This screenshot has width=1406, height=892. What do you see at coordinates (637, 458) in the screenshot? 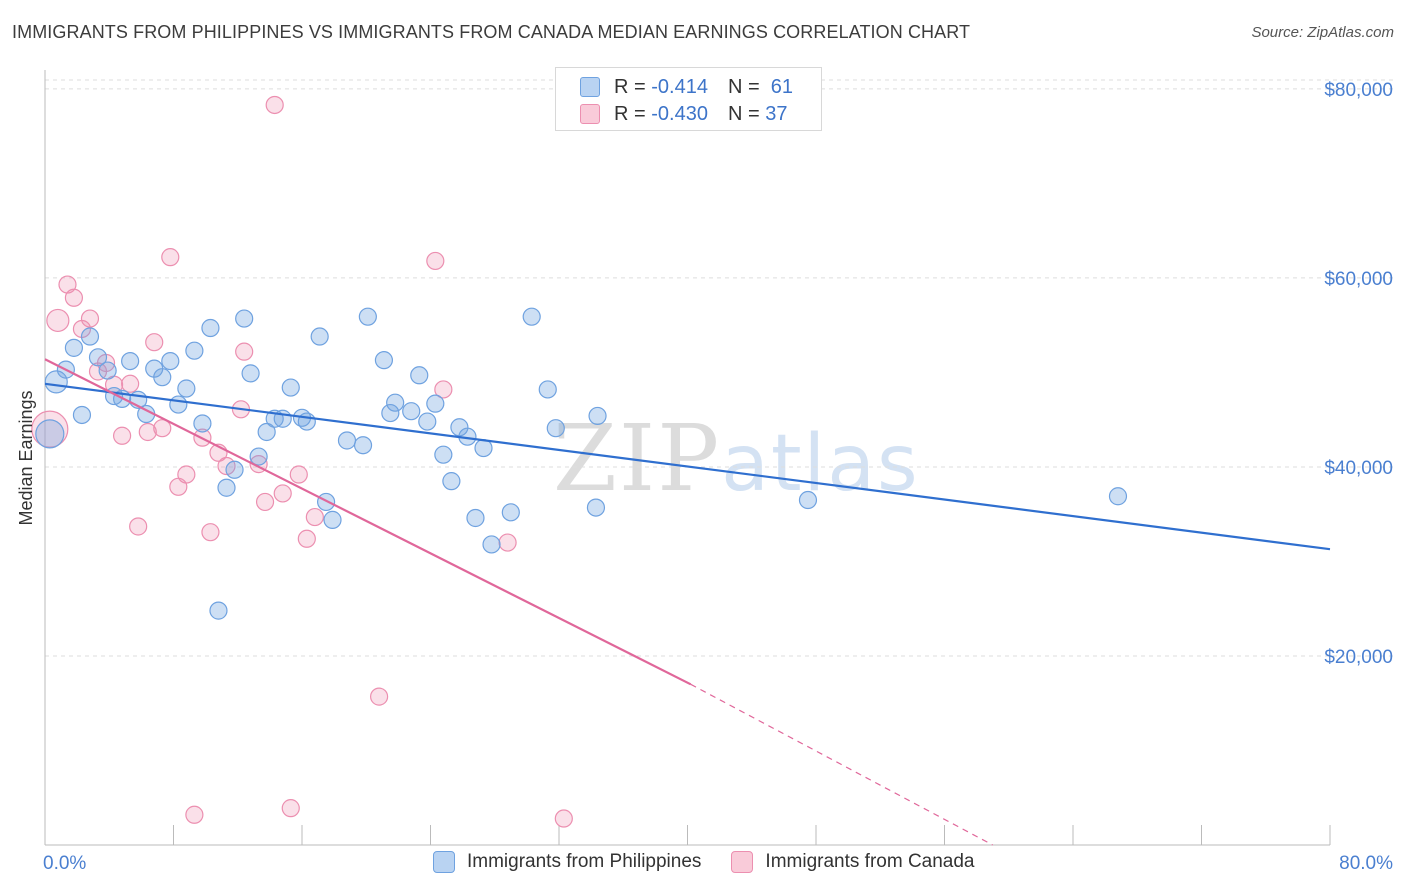
I see `watermark-zip: ZIP` at bounding box center [637, 458].